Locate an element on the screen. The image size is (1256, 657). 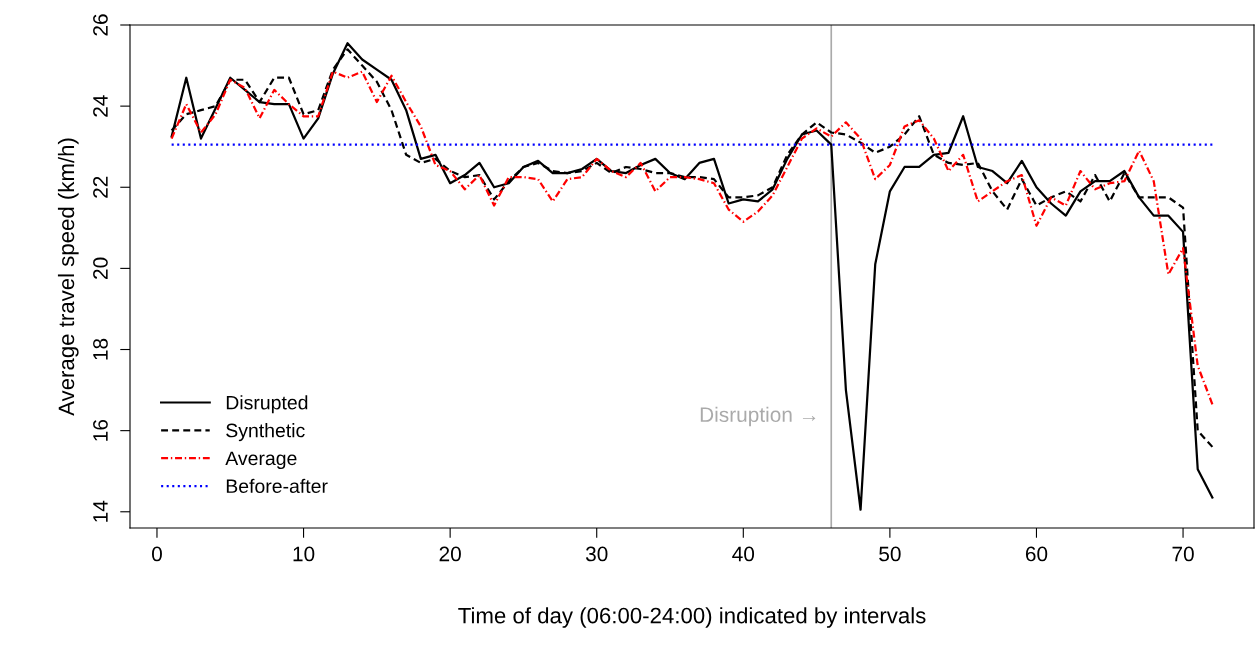
y-tick-label: 26 is located at coordinates (100, 25).